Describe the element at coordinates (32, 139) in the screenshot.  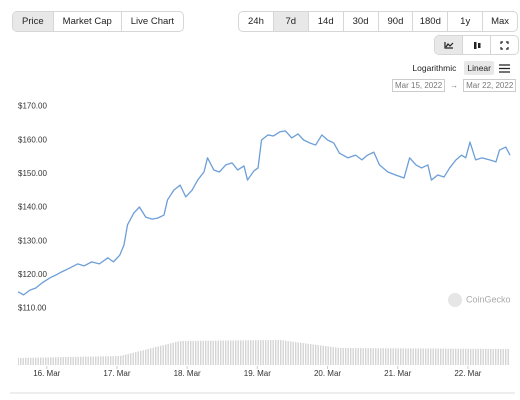
I see `y-tick-label: $160.00` at that location.